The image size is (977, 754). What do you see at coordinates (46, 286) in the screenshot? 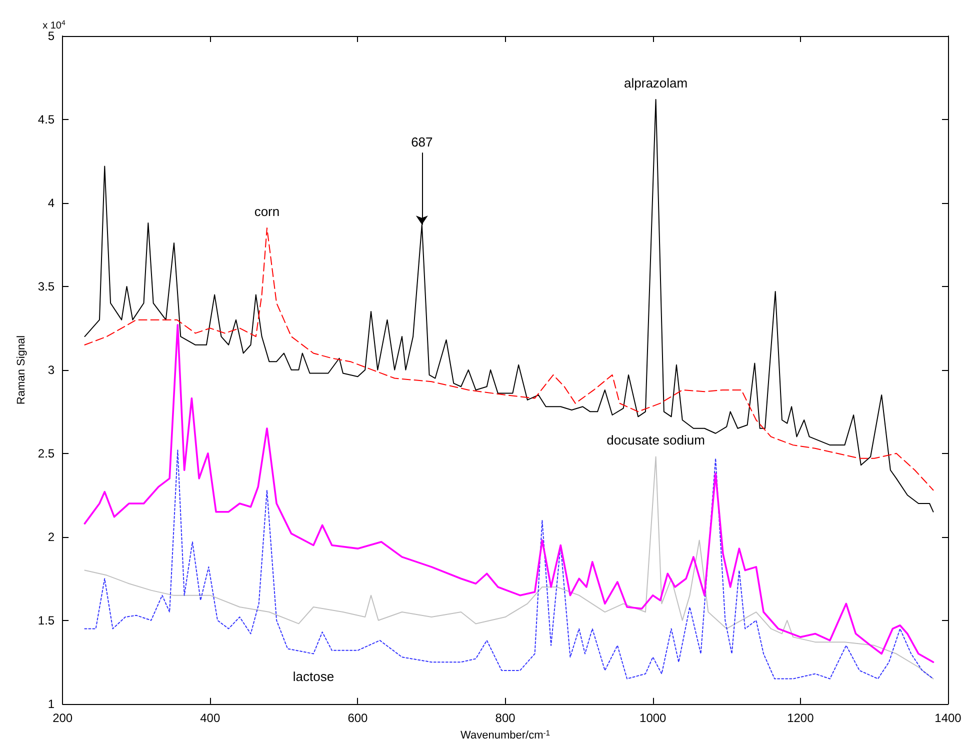
I see `y-tick-label: 3.5` at bounding box center [46, 286].